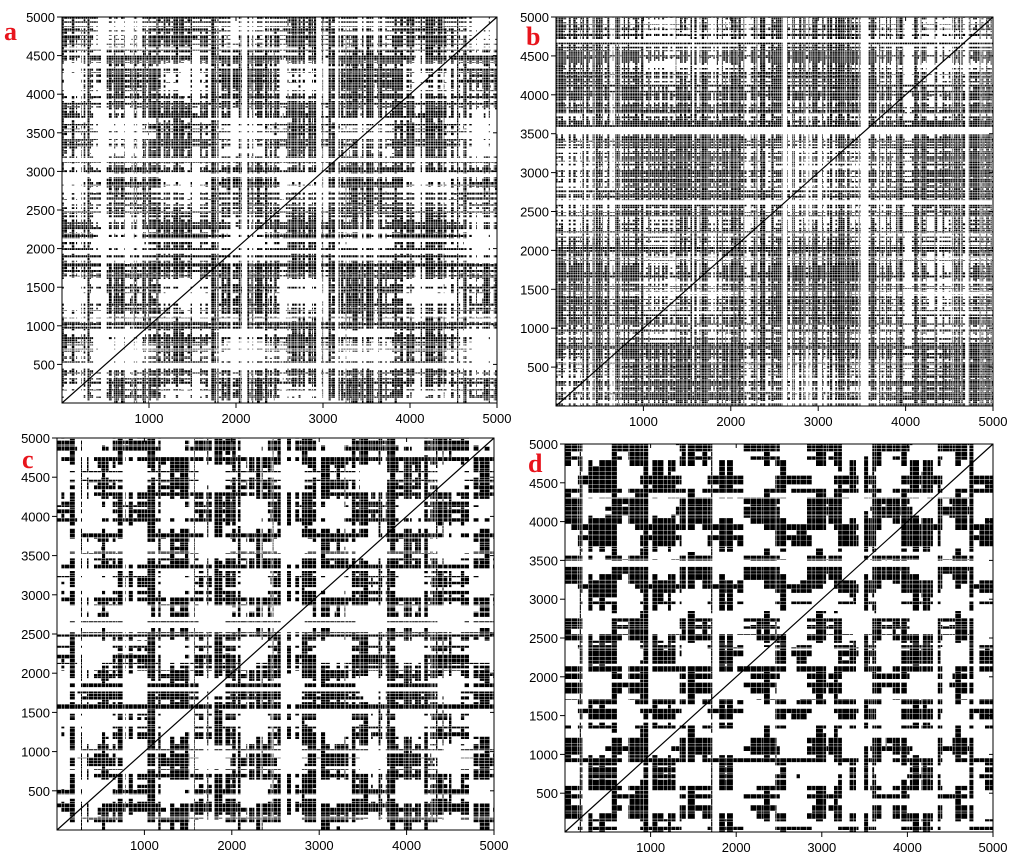  What do you see at coordinates (28, 459) in the screenshot?
I see `panel-c-label: c` at bounding box center [28, 459].